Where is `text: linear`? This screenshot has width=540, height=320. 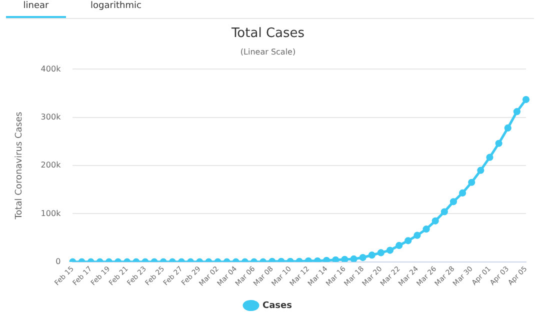 text: linear is located at coordinates (36, 9).